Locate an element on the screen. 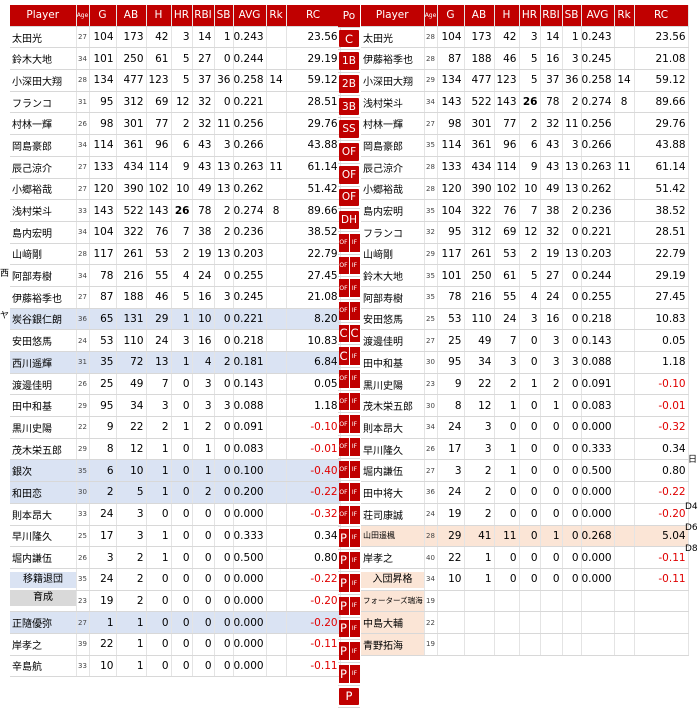 This screenshot has height=708, width=700. stat-g: 104 is located at coordinates (451, 210).